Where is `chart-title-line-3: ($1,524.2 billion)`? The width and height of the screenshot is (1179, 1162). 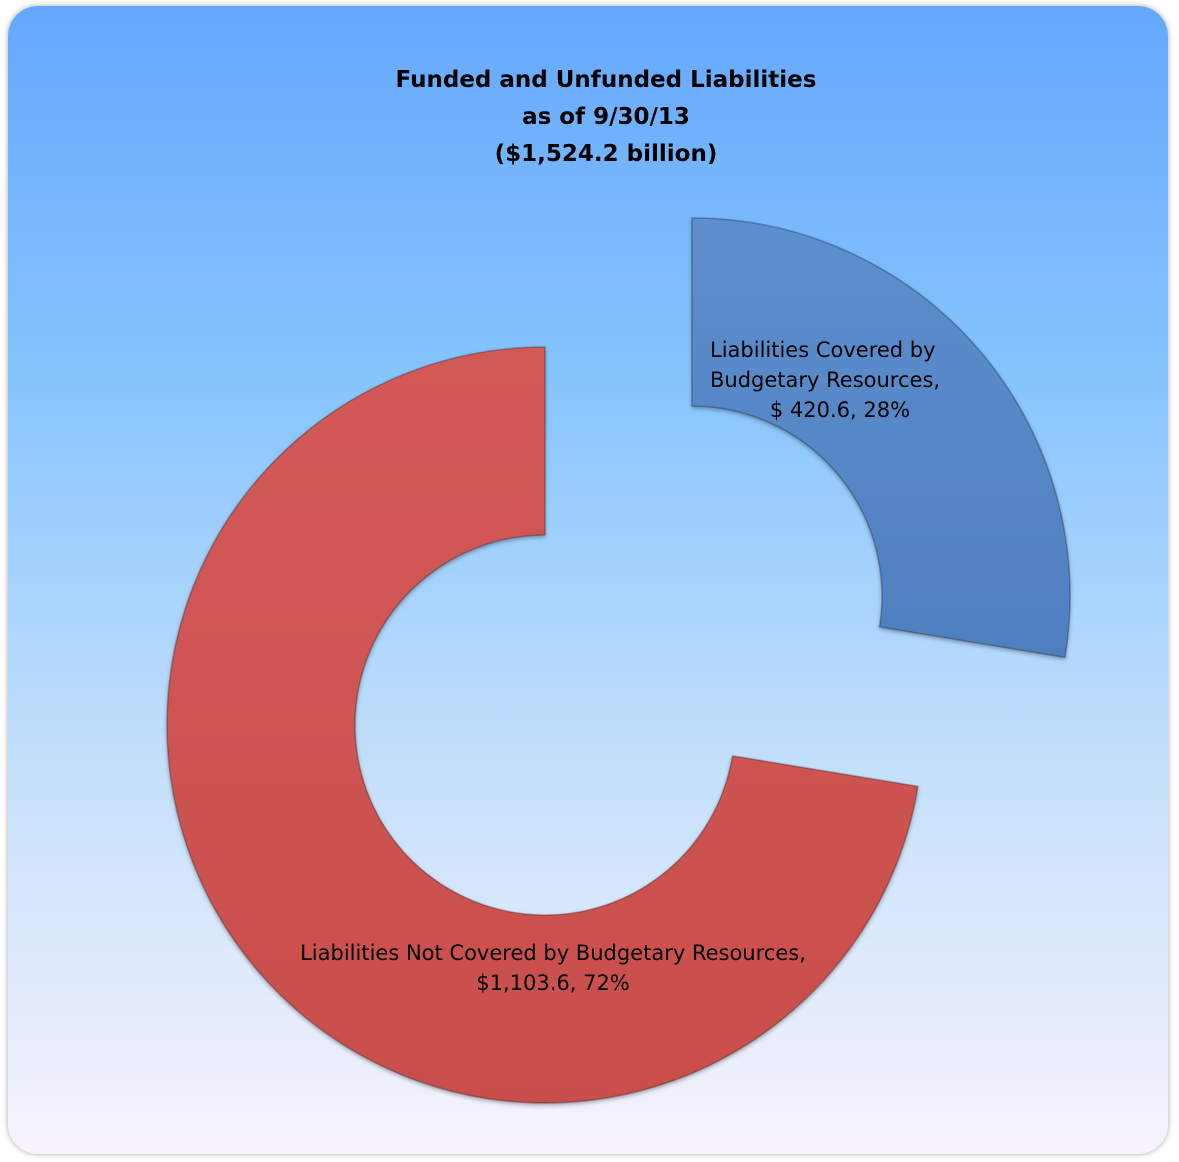 chart-title-line-3: ($1,524.2 billion) is located at coordinates (606, 154).